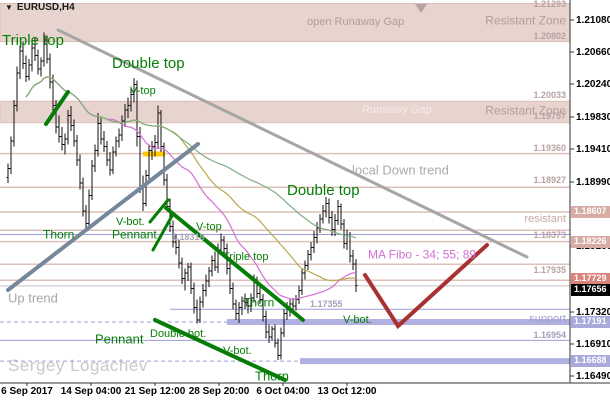 This screenshot has width=610, height=400. I want to click on pennant-lower-line, so click(163, 232).